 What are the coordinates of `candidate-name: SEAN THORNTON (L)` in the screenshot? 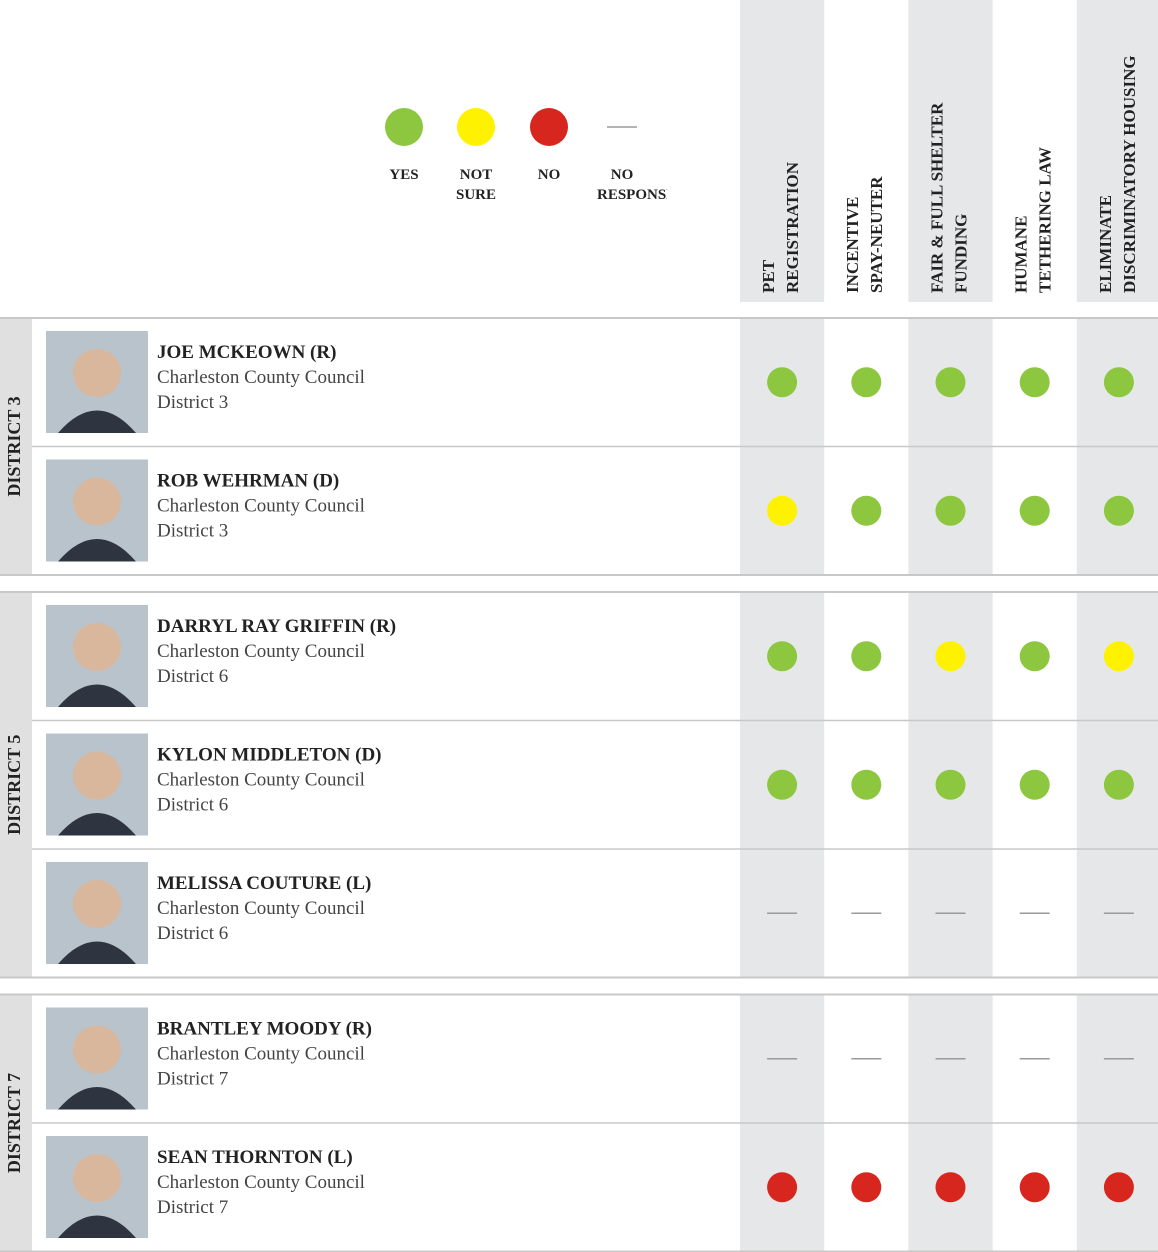 It's located at (255, 1157).